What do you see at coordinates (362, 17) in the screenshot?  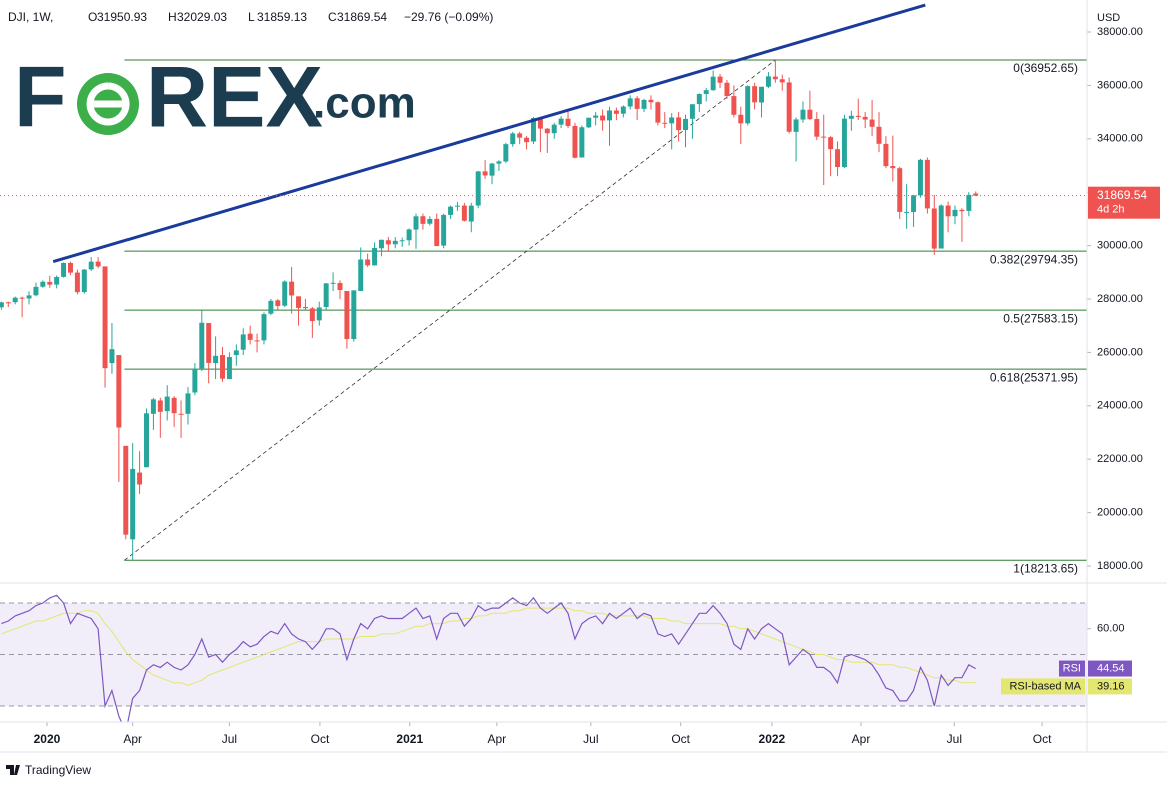 I see `ohlc-value: 31869.54` at bounding box center [362, 17].